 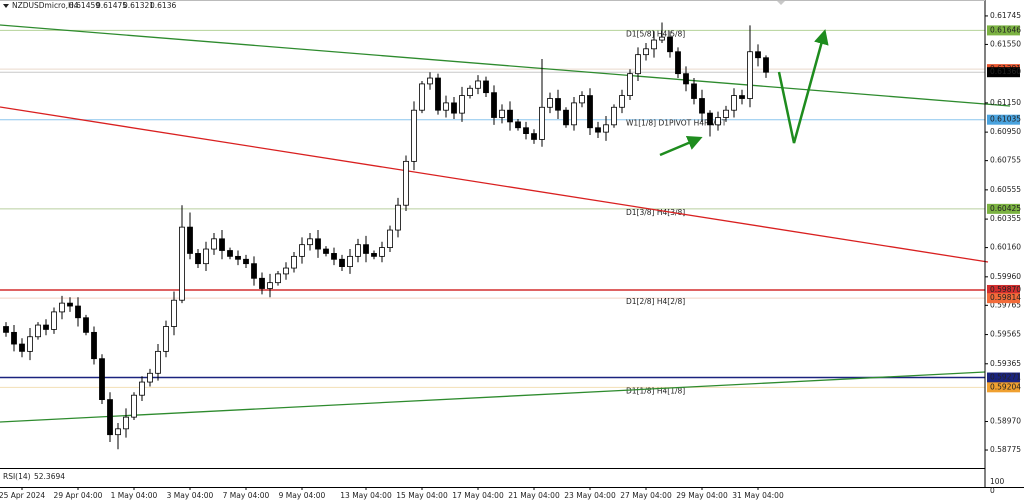 I want to click on price-label: 0.59271, so click(x=1005, y=377).